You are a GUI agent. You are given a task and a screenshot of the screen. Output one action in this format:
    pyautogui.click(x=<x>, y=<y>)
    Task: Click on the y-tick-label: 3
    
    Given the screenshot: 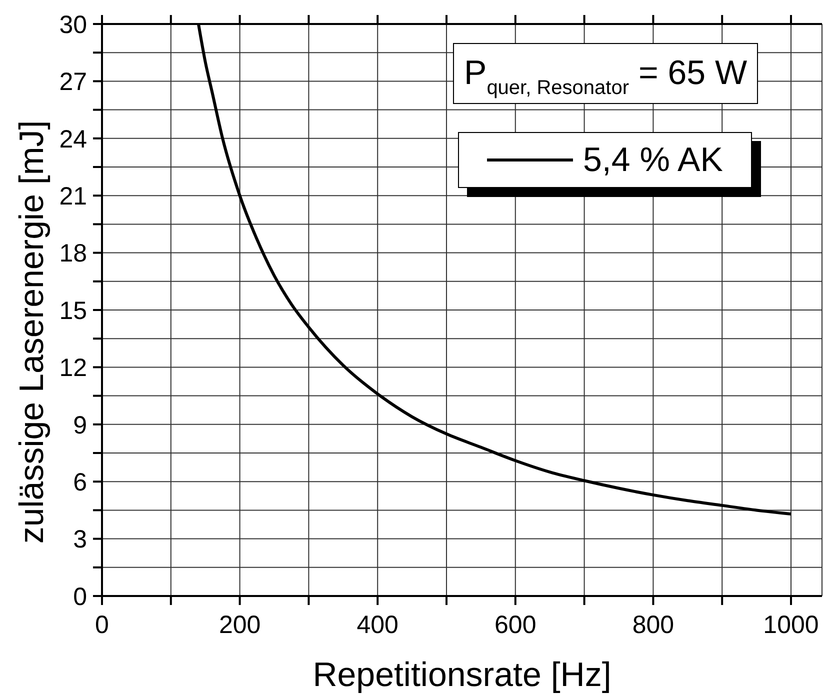 What is the action you would take?
    pyautogui.click(x=80, y=540)
    